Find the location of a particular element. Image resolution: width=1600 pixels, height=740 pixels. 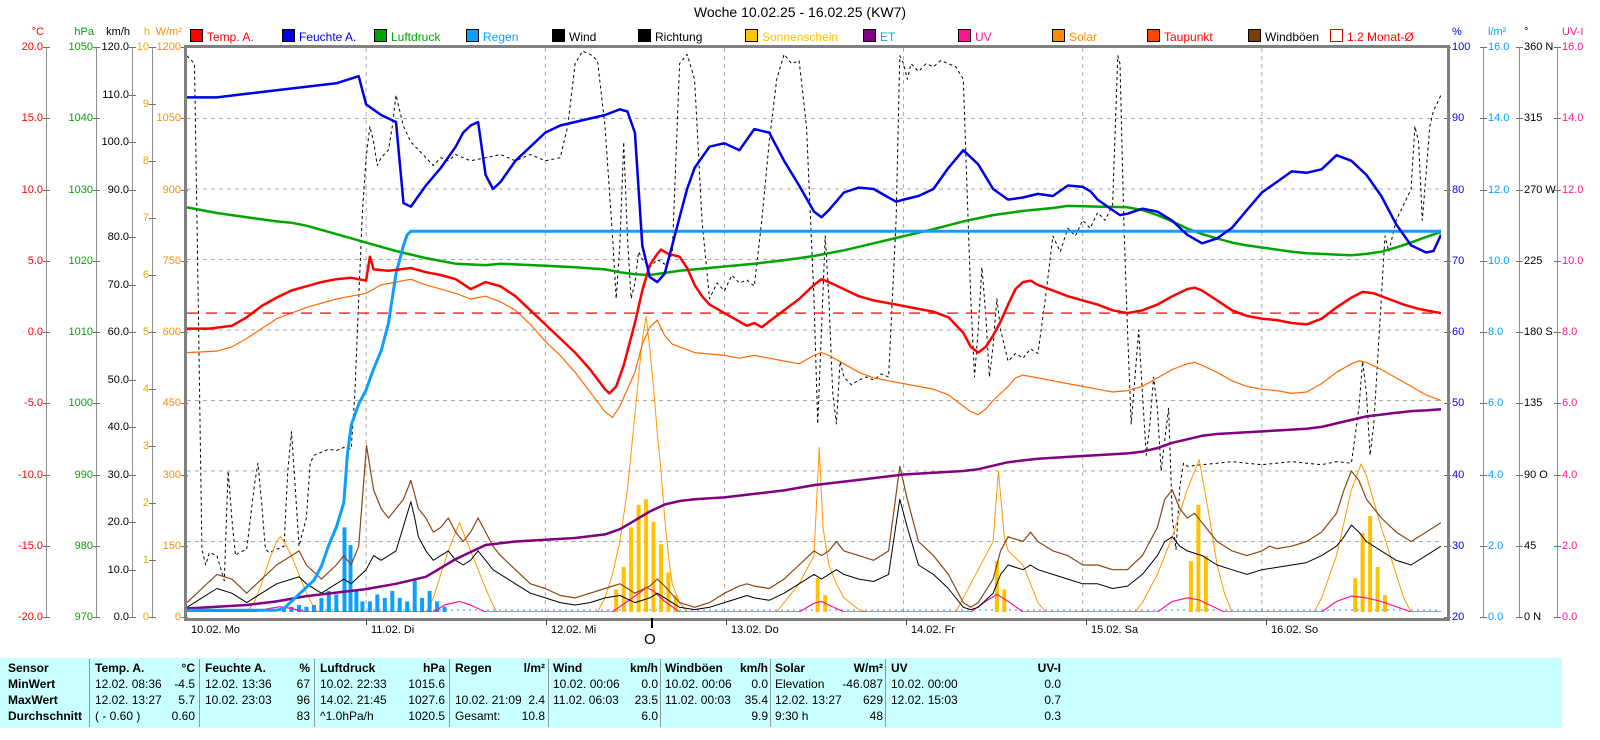

axis-tick: 20.0 is located at coordinates (118, 522).